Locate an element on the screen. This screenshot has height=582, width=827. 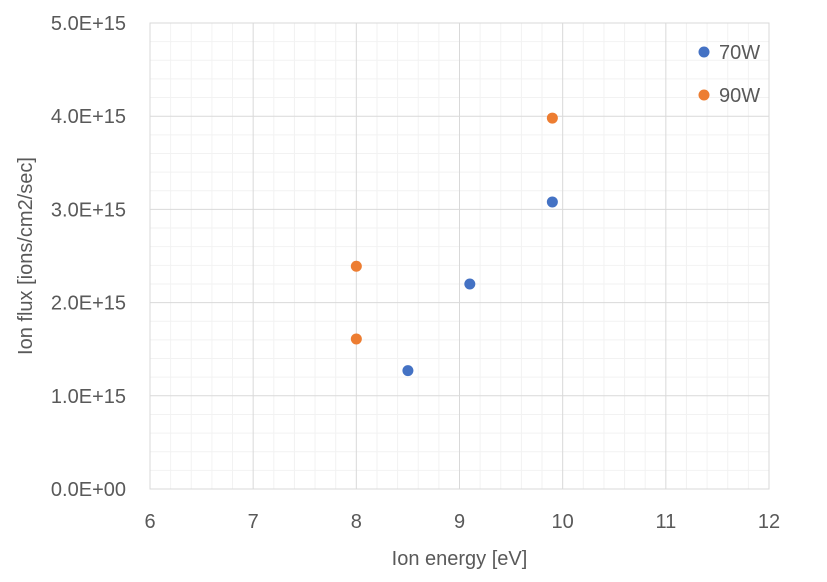
x-axis-title: Ion energy [eV] is located at coordinates (460, 559).